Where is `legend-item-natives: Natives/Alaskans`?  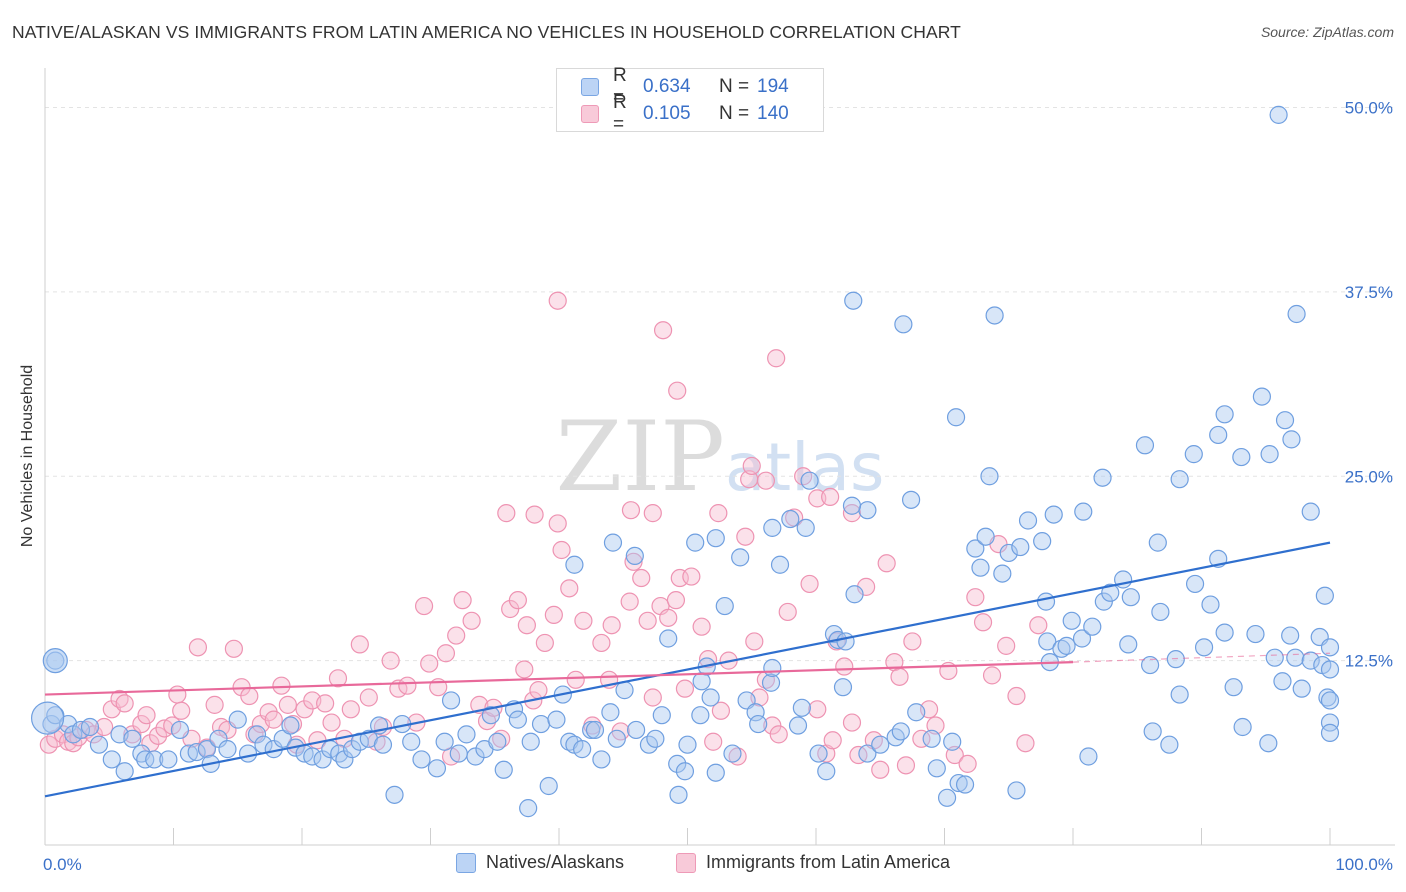
legend-item-natives: Natives/Alaskans is located at coordinates (540, 862).